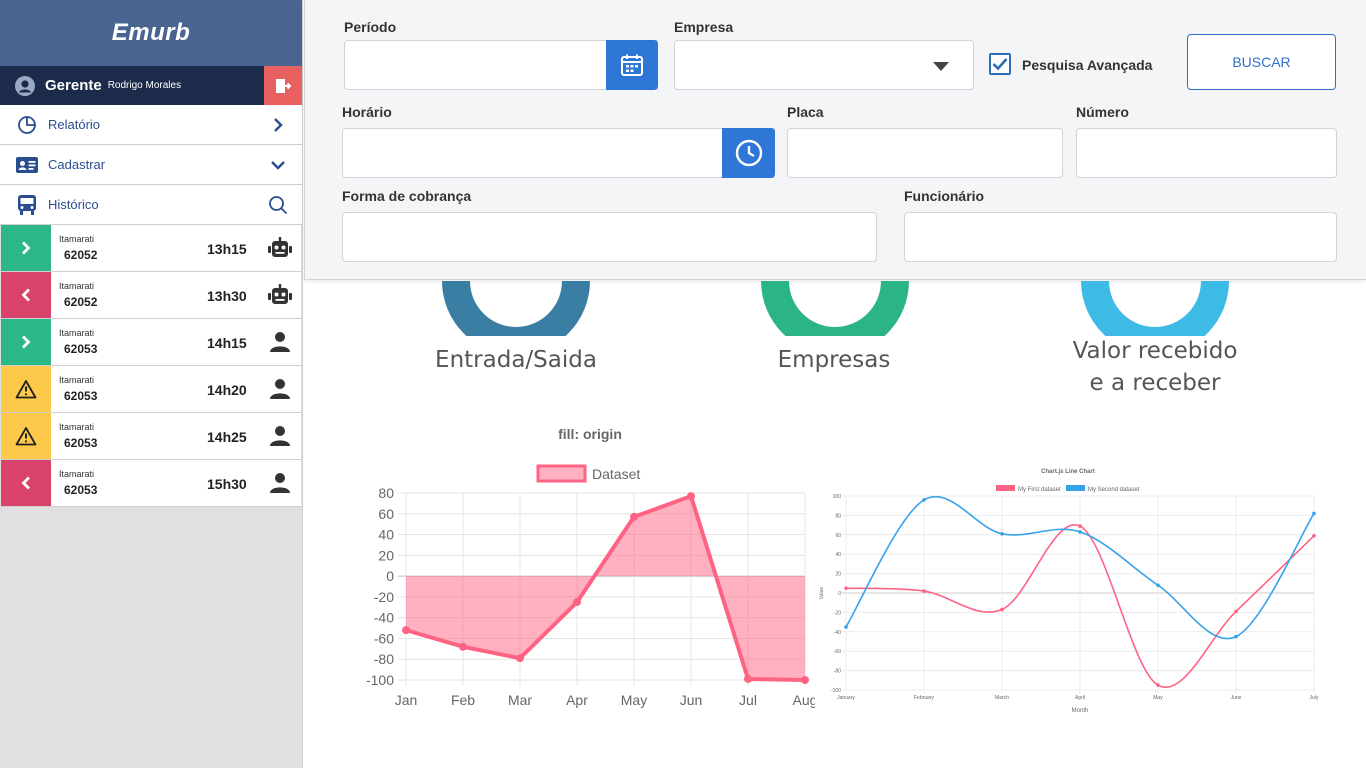 This screenshot has height=768, width=1366. I want to click on placa-input, so click(925, 153).